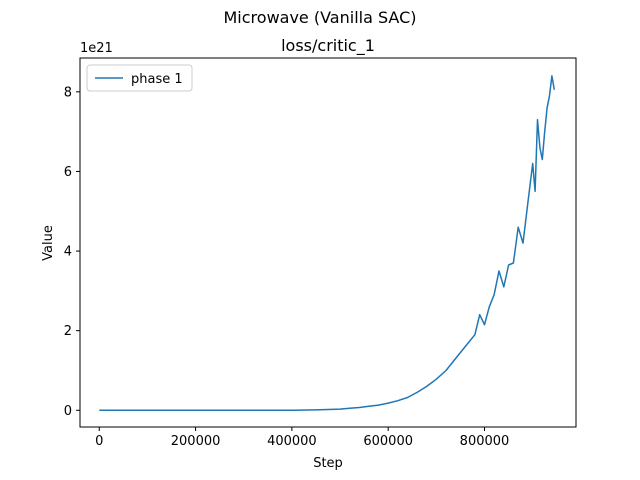  Describe the element at coordinates (68, 92) in the screenshot. I see `y-tick-label: 8` at that location.